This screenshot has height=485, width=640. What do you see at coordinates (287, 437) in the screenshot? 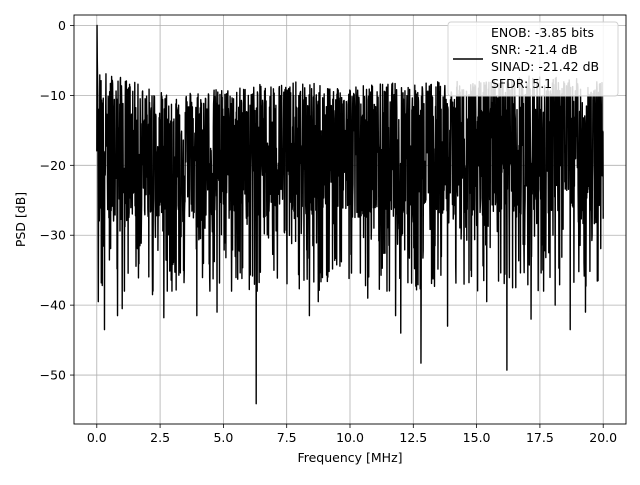
I see `x-tick-label: 7.5` at bounding box center [287, 437].